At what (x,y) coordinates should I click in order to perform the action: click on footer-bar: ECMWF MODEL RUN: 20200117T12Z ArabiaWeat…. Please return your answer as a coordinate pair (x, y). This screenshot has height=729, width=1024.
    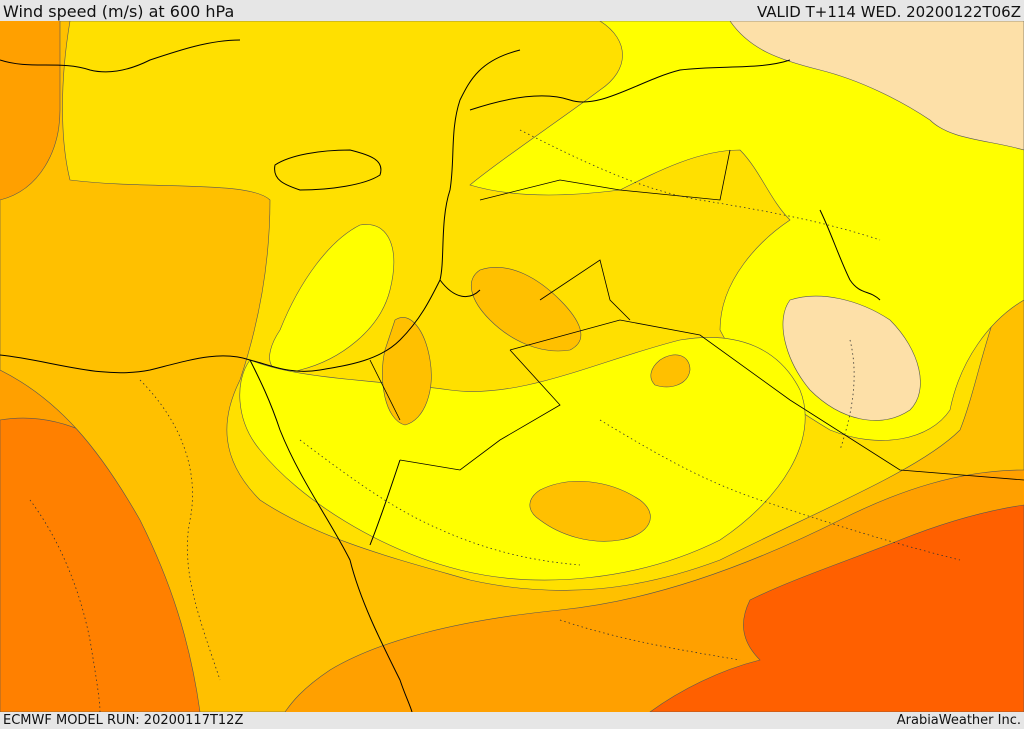
    Looking at the image, I should click on (512, 720).